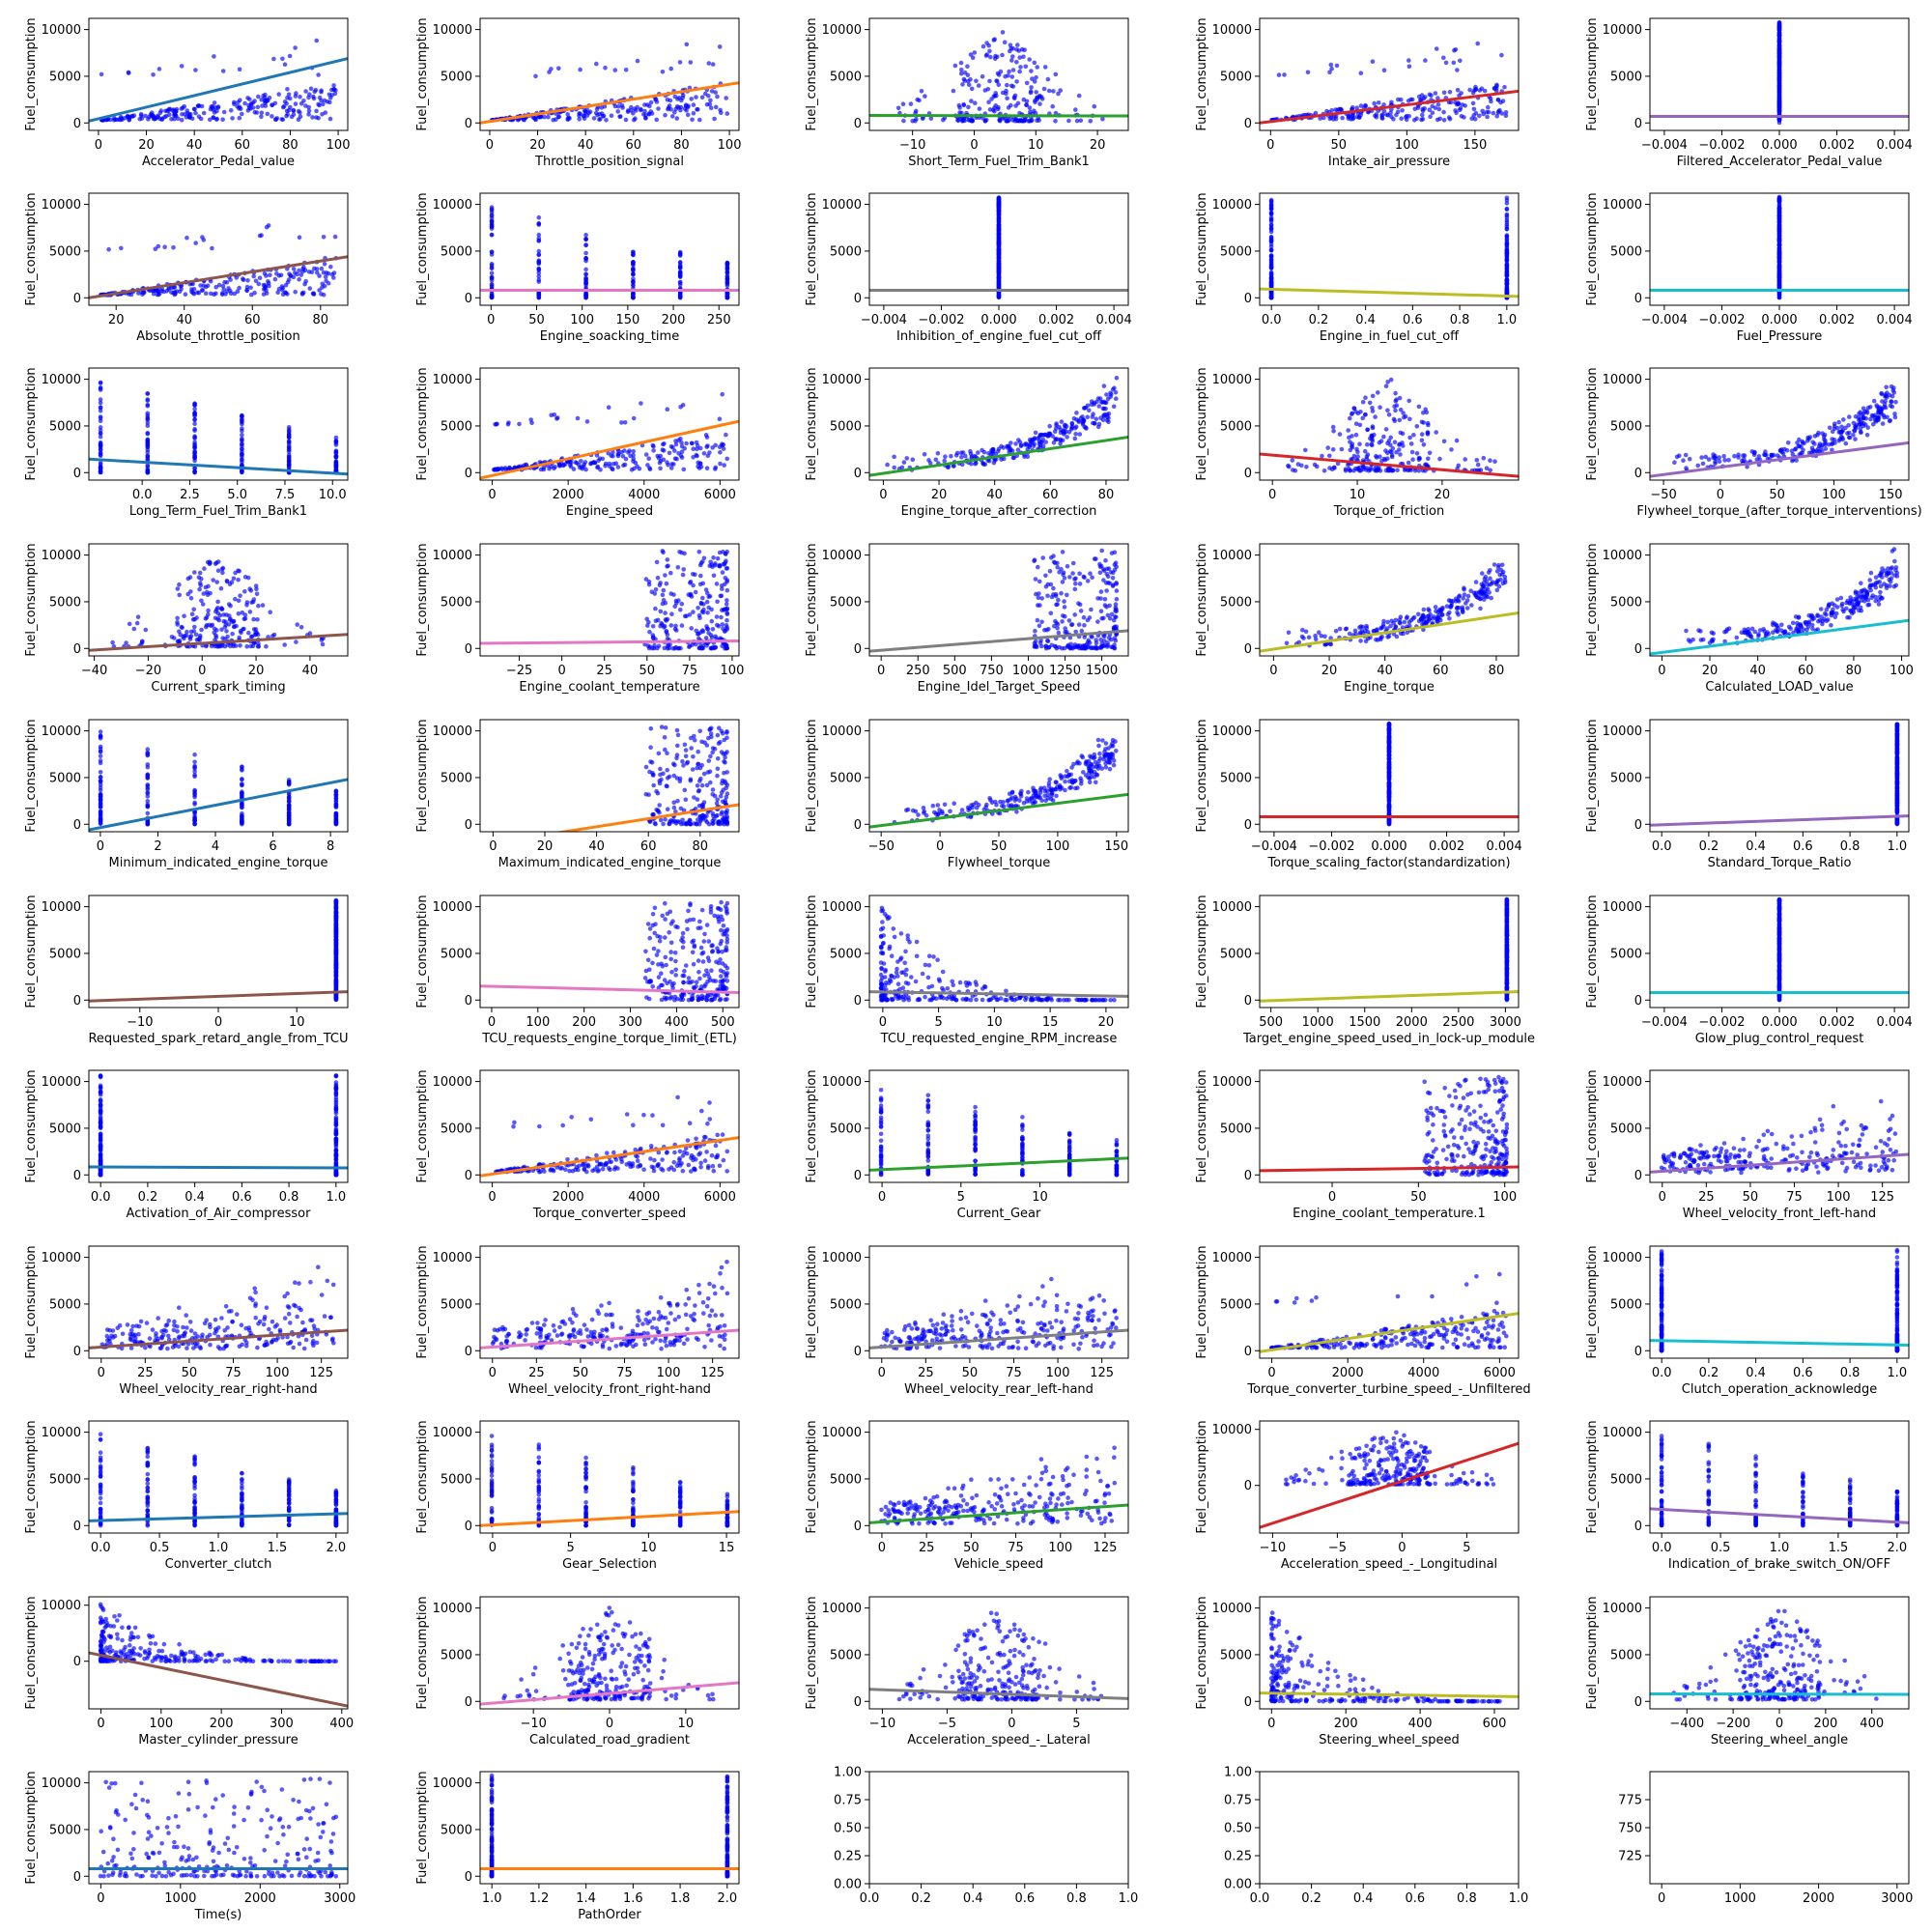 The height and width of the screenshot is (1932, 1932). What do you see at coordinates (609, 162) in the screenshot?
I see `x-axis-label: Throttle_position_signal` at bounding box center [609, 162].